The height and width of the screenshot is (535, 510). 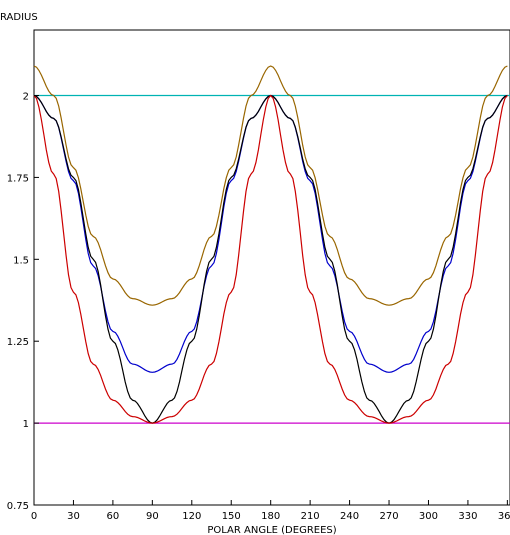 I want to click on x-tick-label: 240, so click(x=349, y=516).